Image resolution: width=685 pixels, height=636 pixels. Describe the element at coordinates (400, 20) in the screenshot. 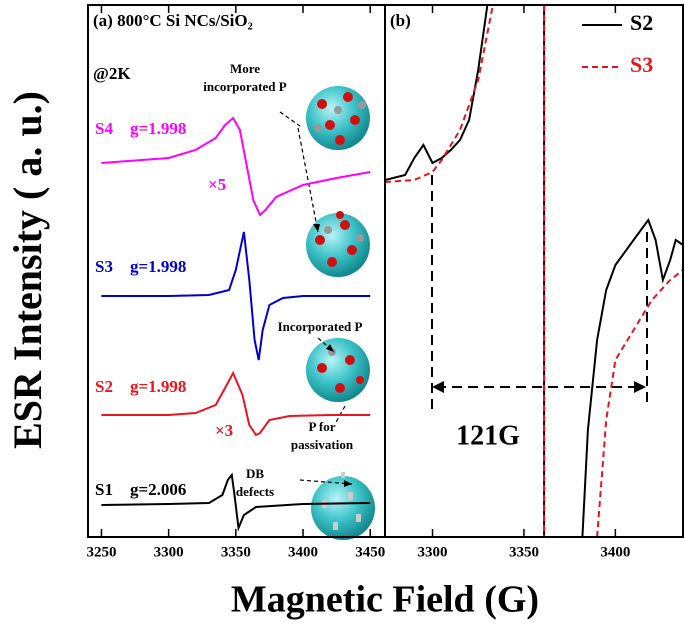

I see `panel-title: (b)` at that location.